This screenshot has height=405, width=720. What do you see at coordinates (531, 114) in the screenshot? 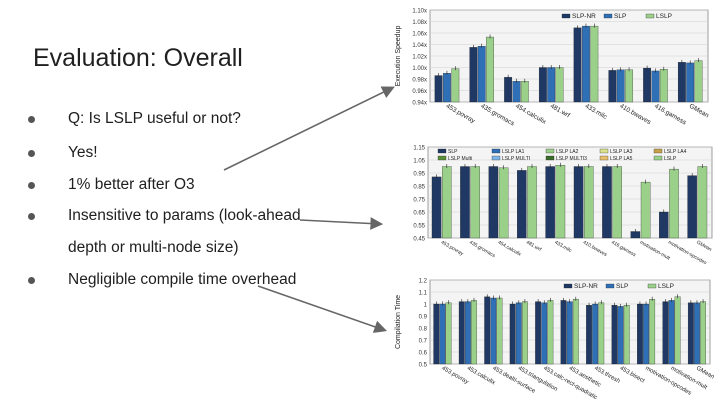
I see `x-tick-label: 454.calculix` at bounding box center [531, 114].